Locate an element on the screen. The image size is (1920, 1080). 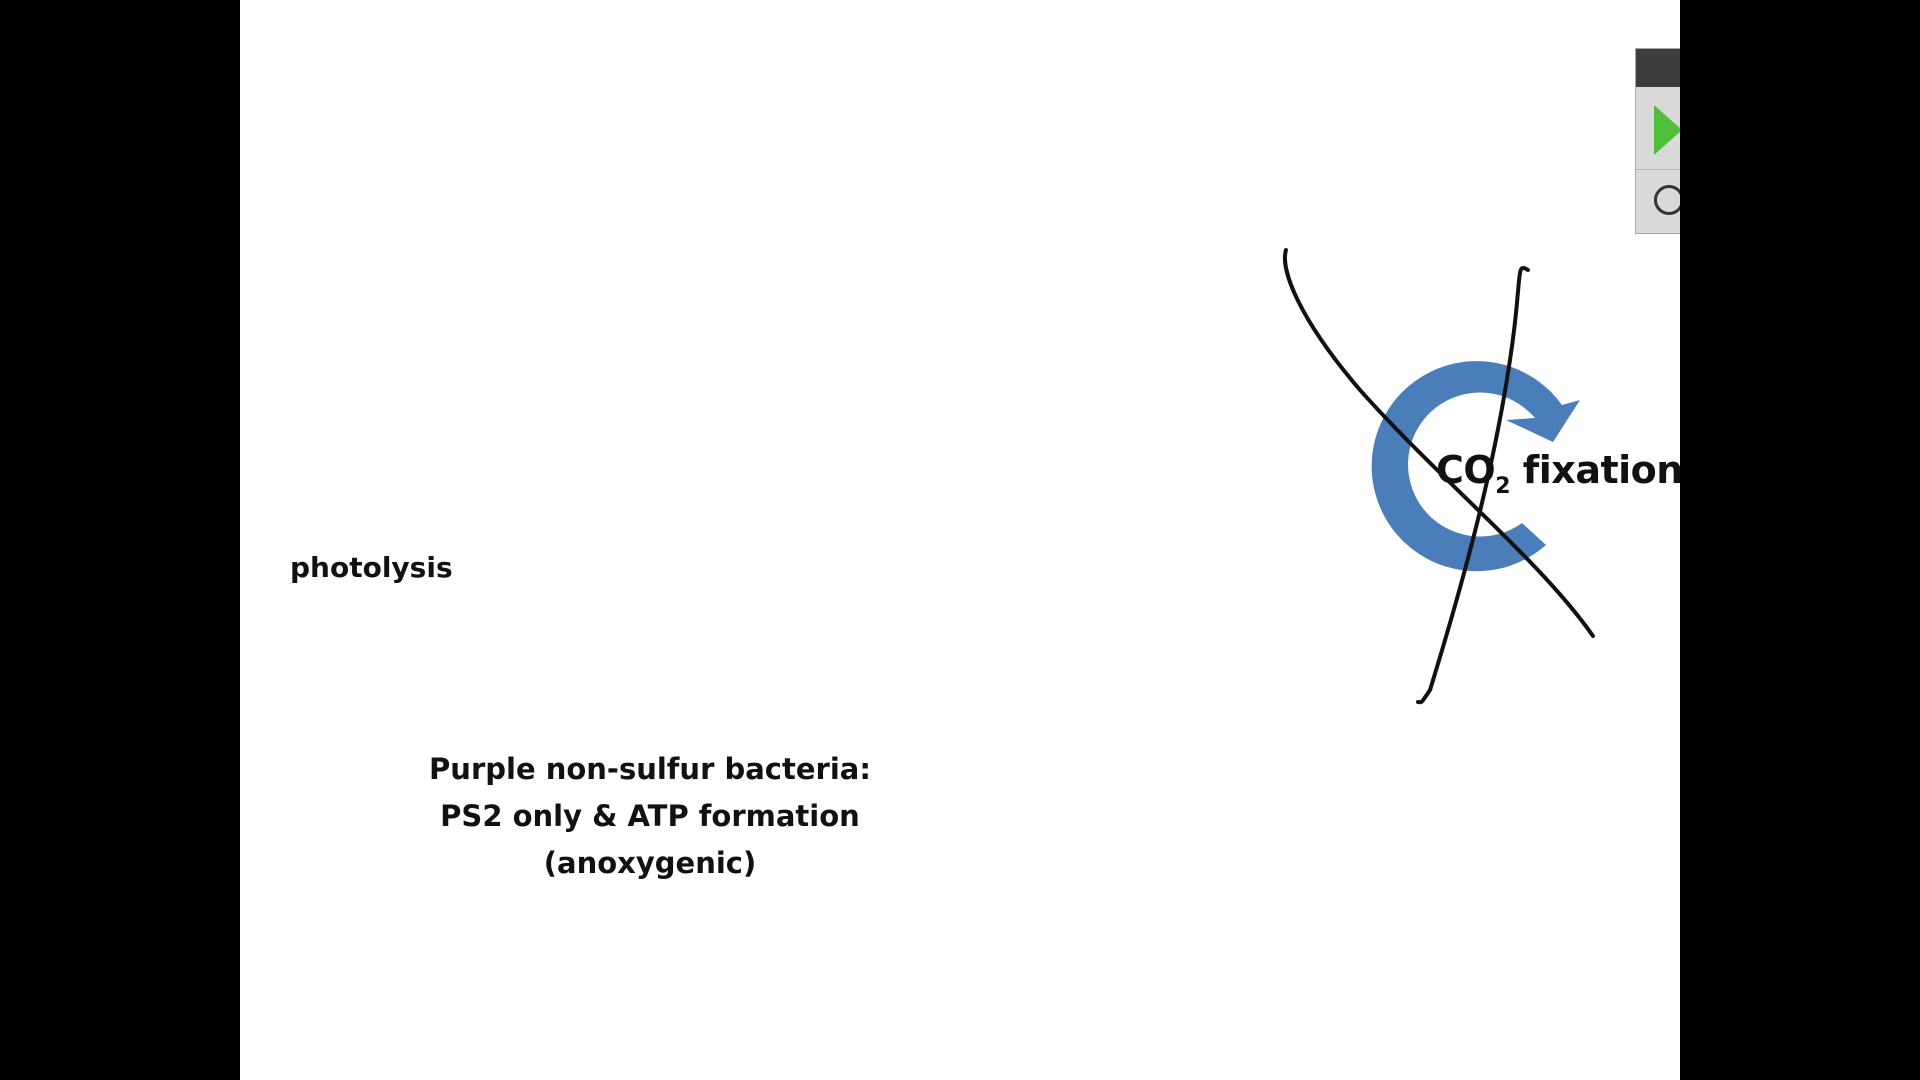
co2-fixation-label: CO2 fixation is located at coordinates (1558, 473).